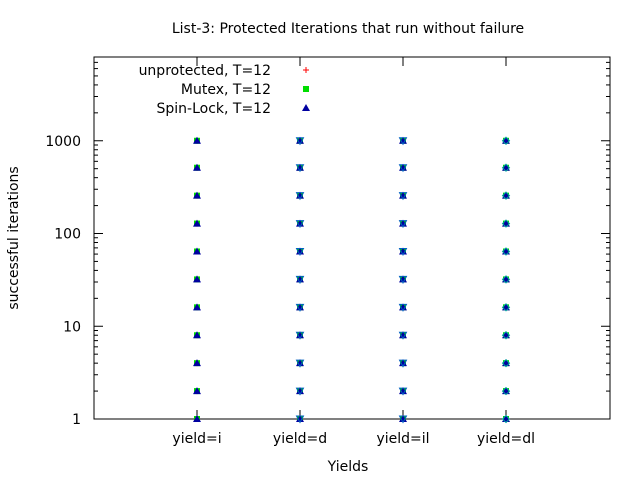 This screenshot has height=480, width=640. Describe the element at coordinates (213, 109) in the screenshot. I see `legend-label: Spin-Lock, T=12` at that location.